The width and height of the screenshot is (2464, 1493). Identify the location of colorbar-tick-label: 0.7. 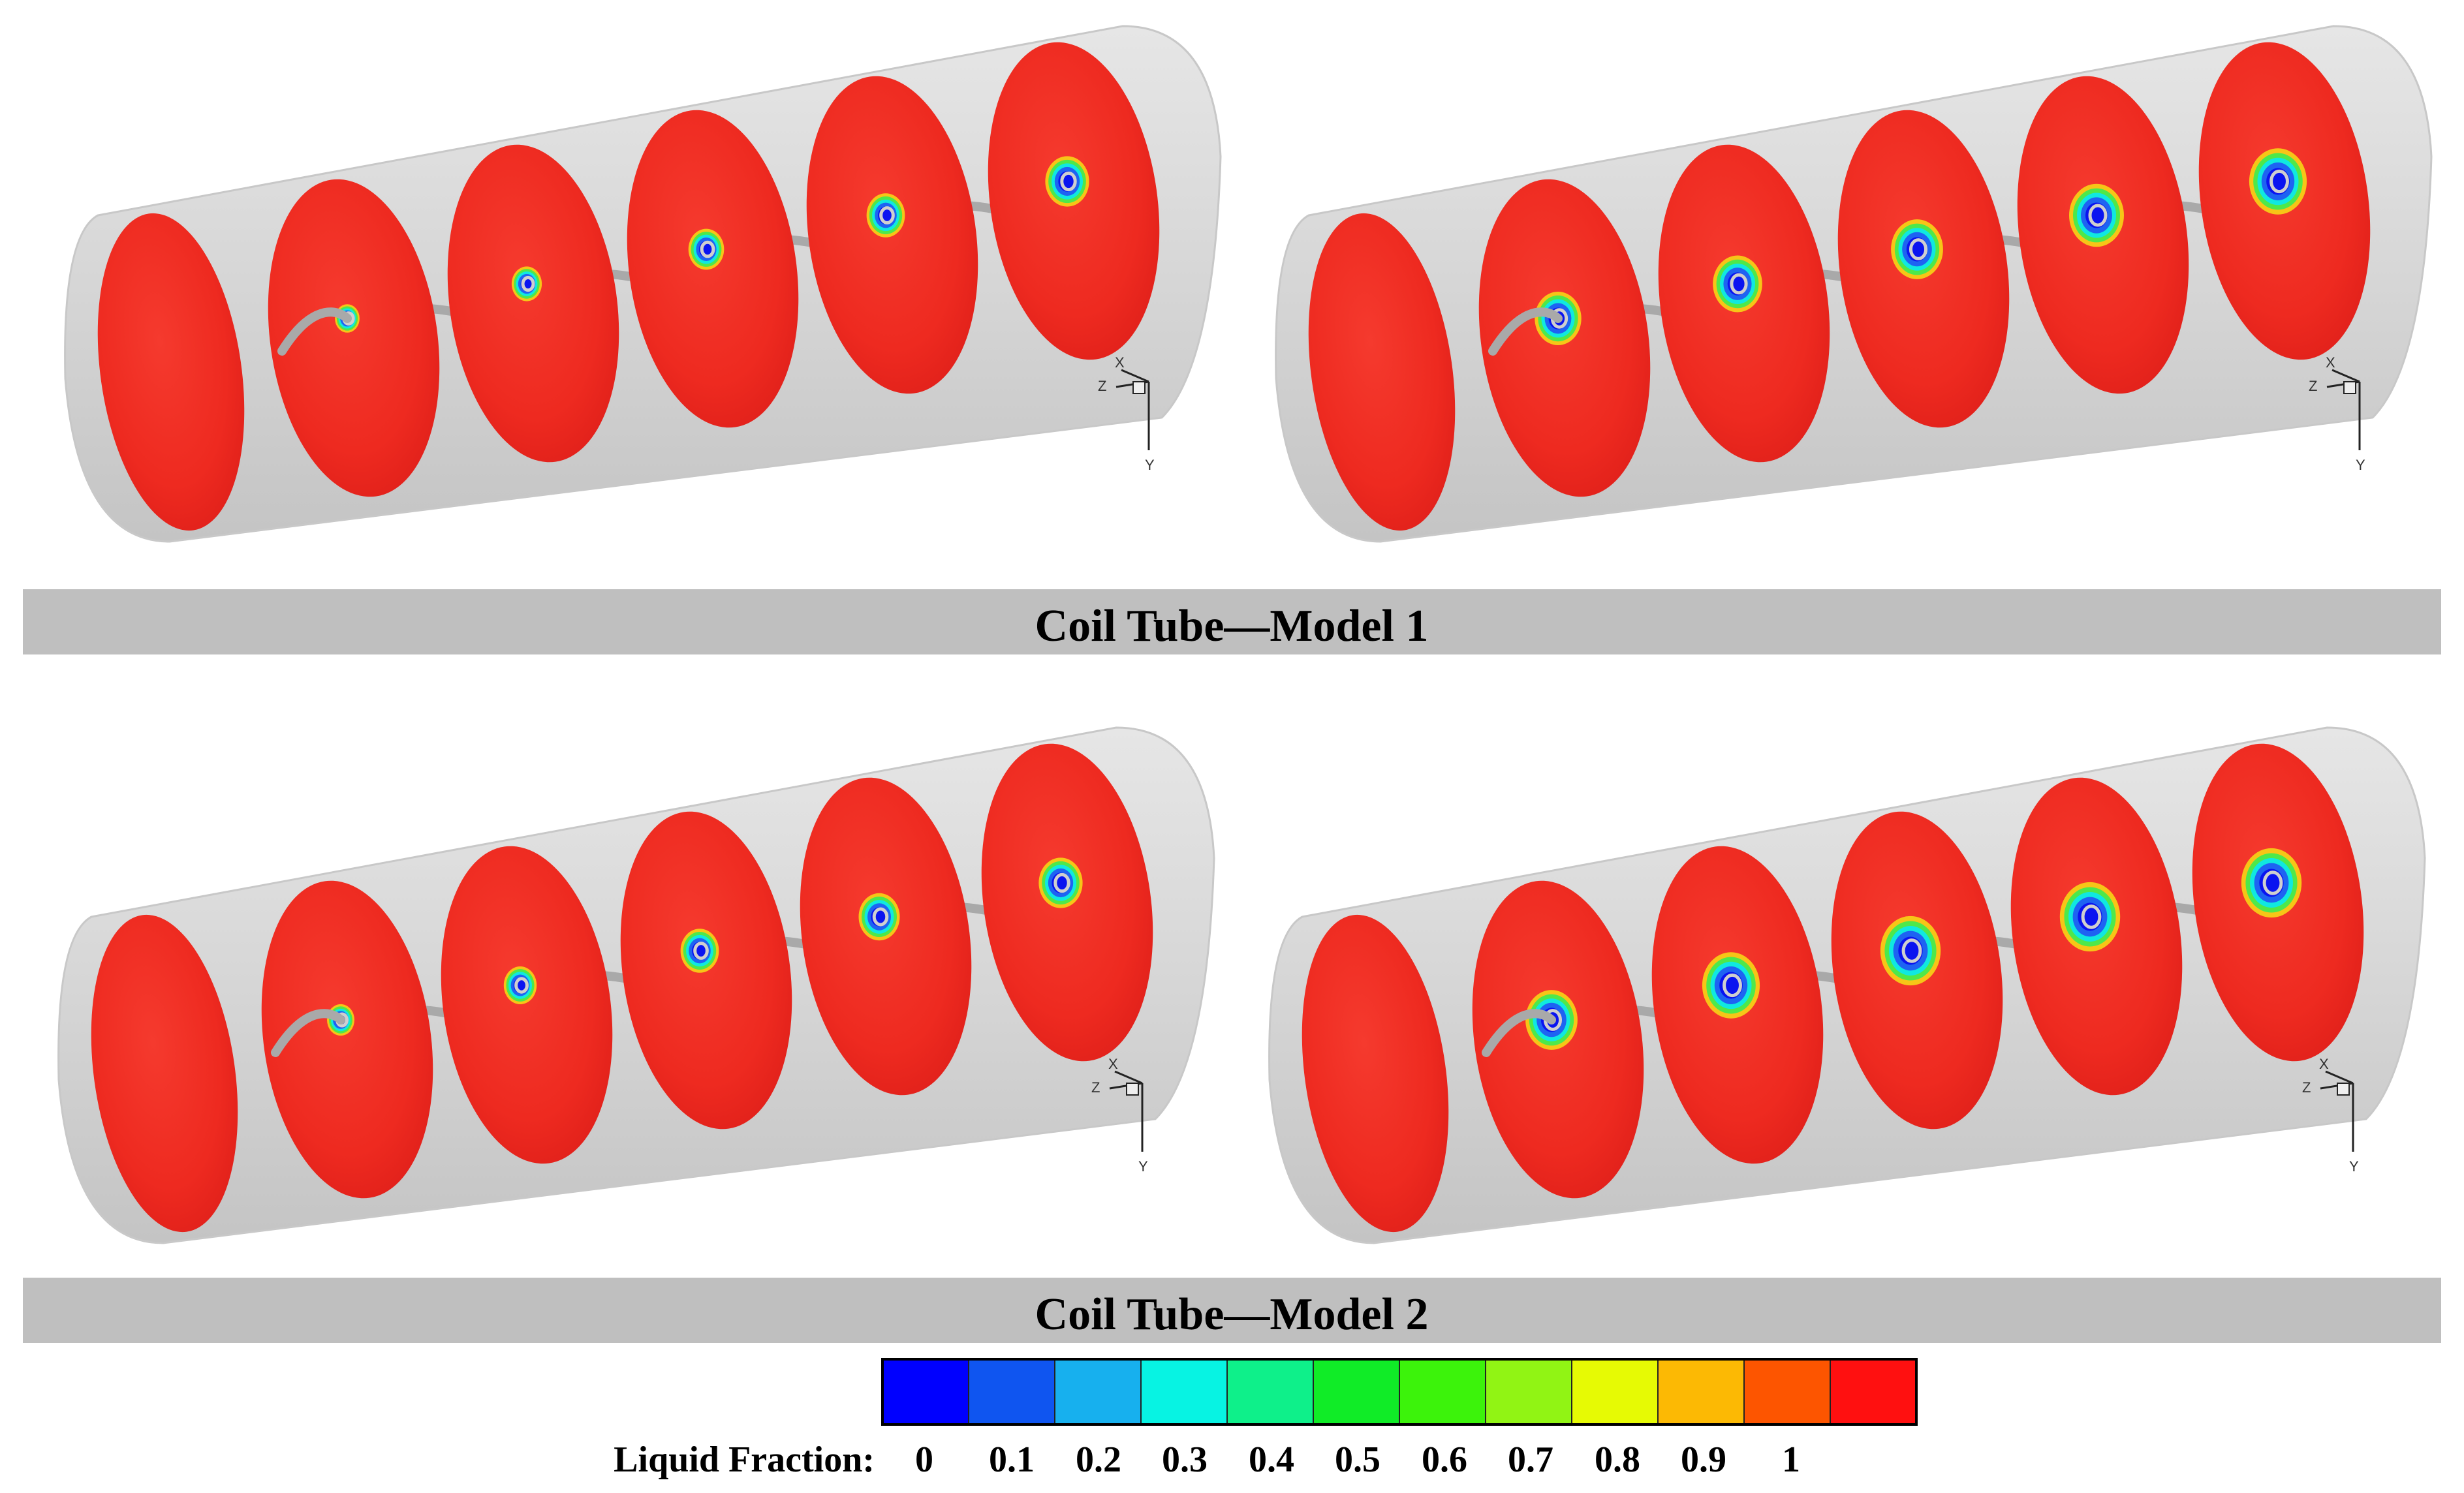
(1530, 1459).